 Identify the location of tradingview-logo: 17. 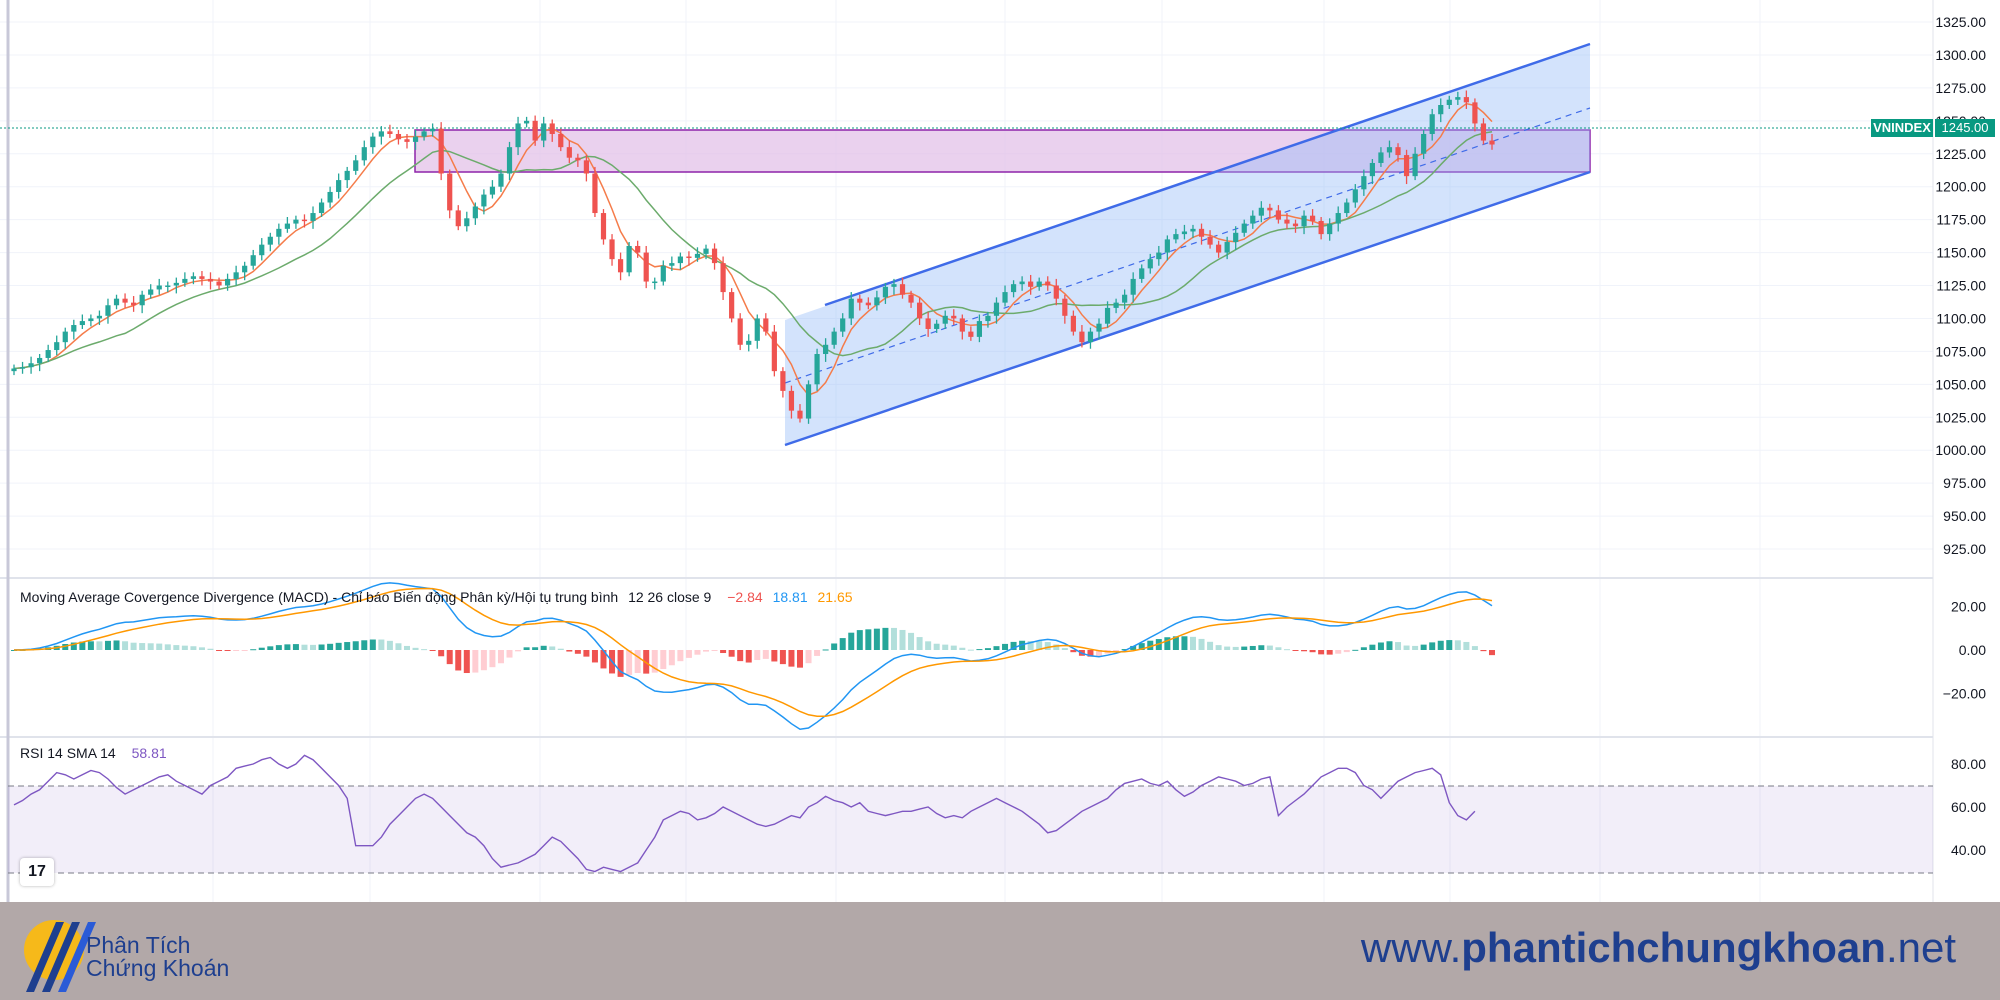
(37, 872).